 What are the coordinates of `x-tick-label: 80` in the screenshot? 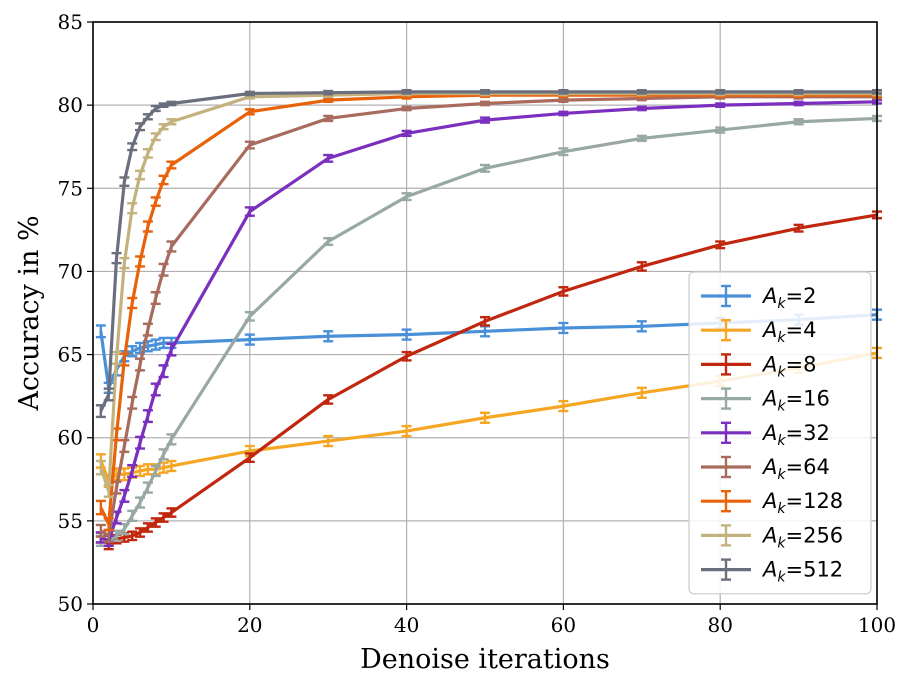 It's located at (719, 625).